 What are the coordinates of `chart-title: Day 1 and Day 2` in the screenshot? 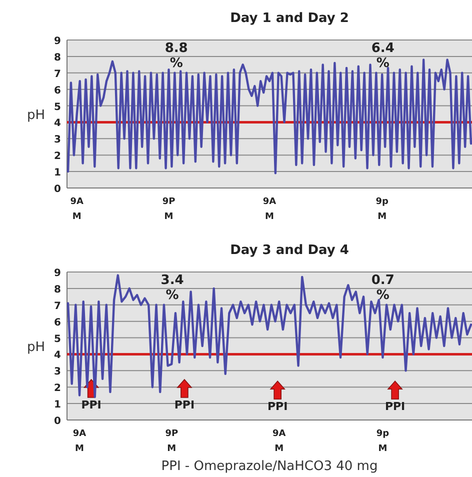 It's located at (289, 18).